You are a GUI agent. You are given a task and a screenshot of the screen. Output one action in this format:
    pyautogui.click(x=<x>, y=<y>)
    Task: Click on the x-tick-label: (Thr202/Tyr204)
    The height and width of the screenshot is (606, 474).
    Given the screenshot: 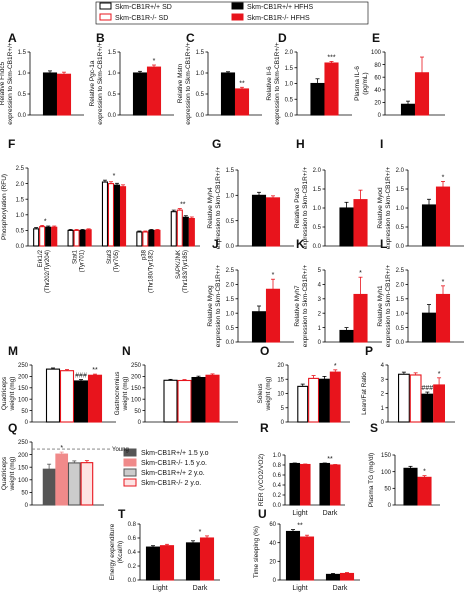 What is the action you would take?
    pyautogui.click(x=48, y=271)
    